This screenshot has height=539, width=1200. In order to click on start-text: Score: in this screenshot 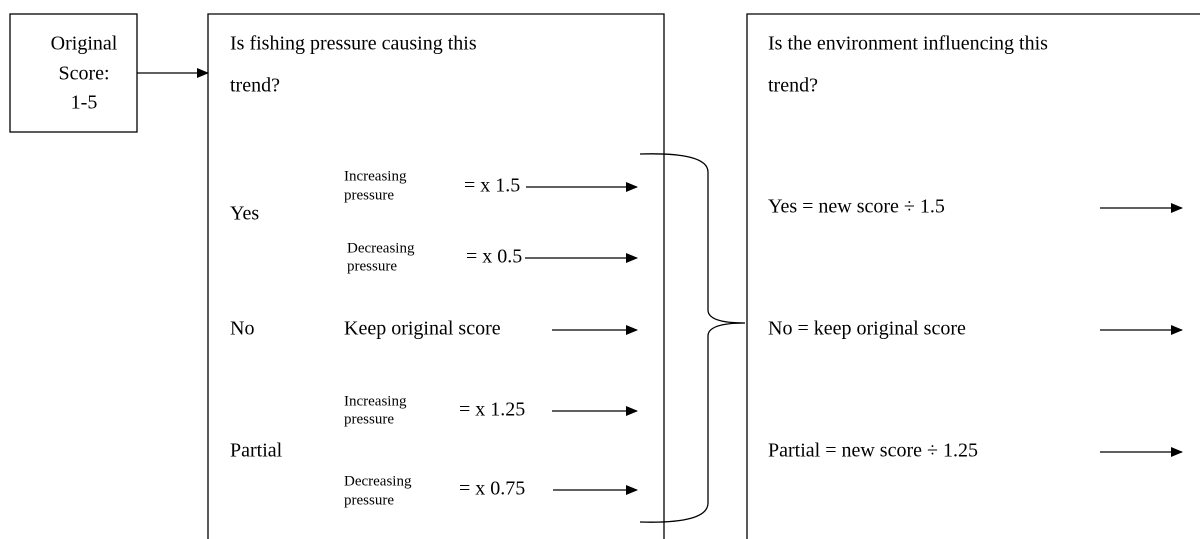, I will do `click(83, 74)`.